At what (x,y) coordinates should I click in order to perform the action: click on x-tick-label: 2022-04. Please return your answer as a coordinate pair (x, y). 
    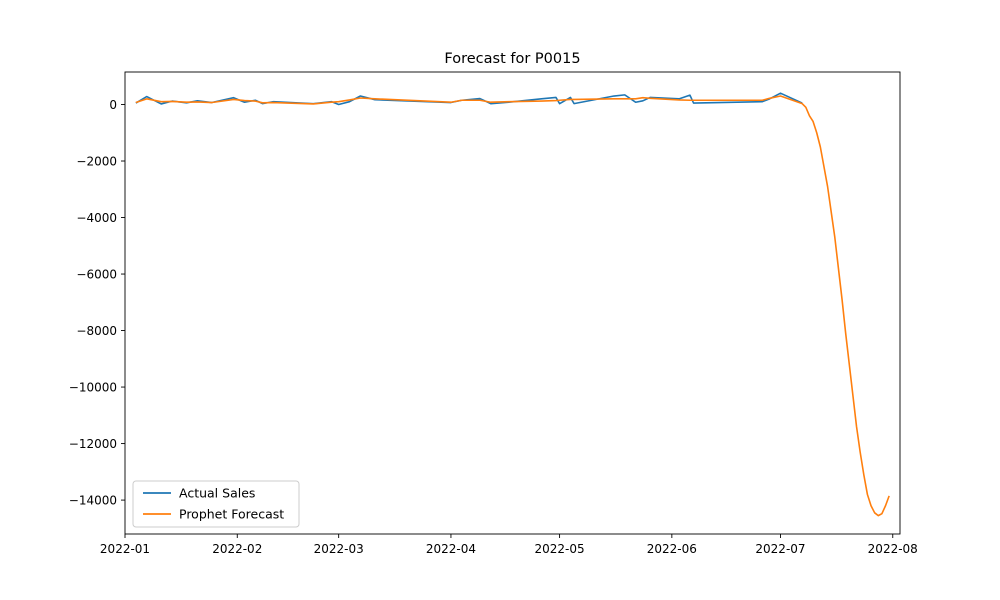
    Looking at the image, I should click on (451, 549).